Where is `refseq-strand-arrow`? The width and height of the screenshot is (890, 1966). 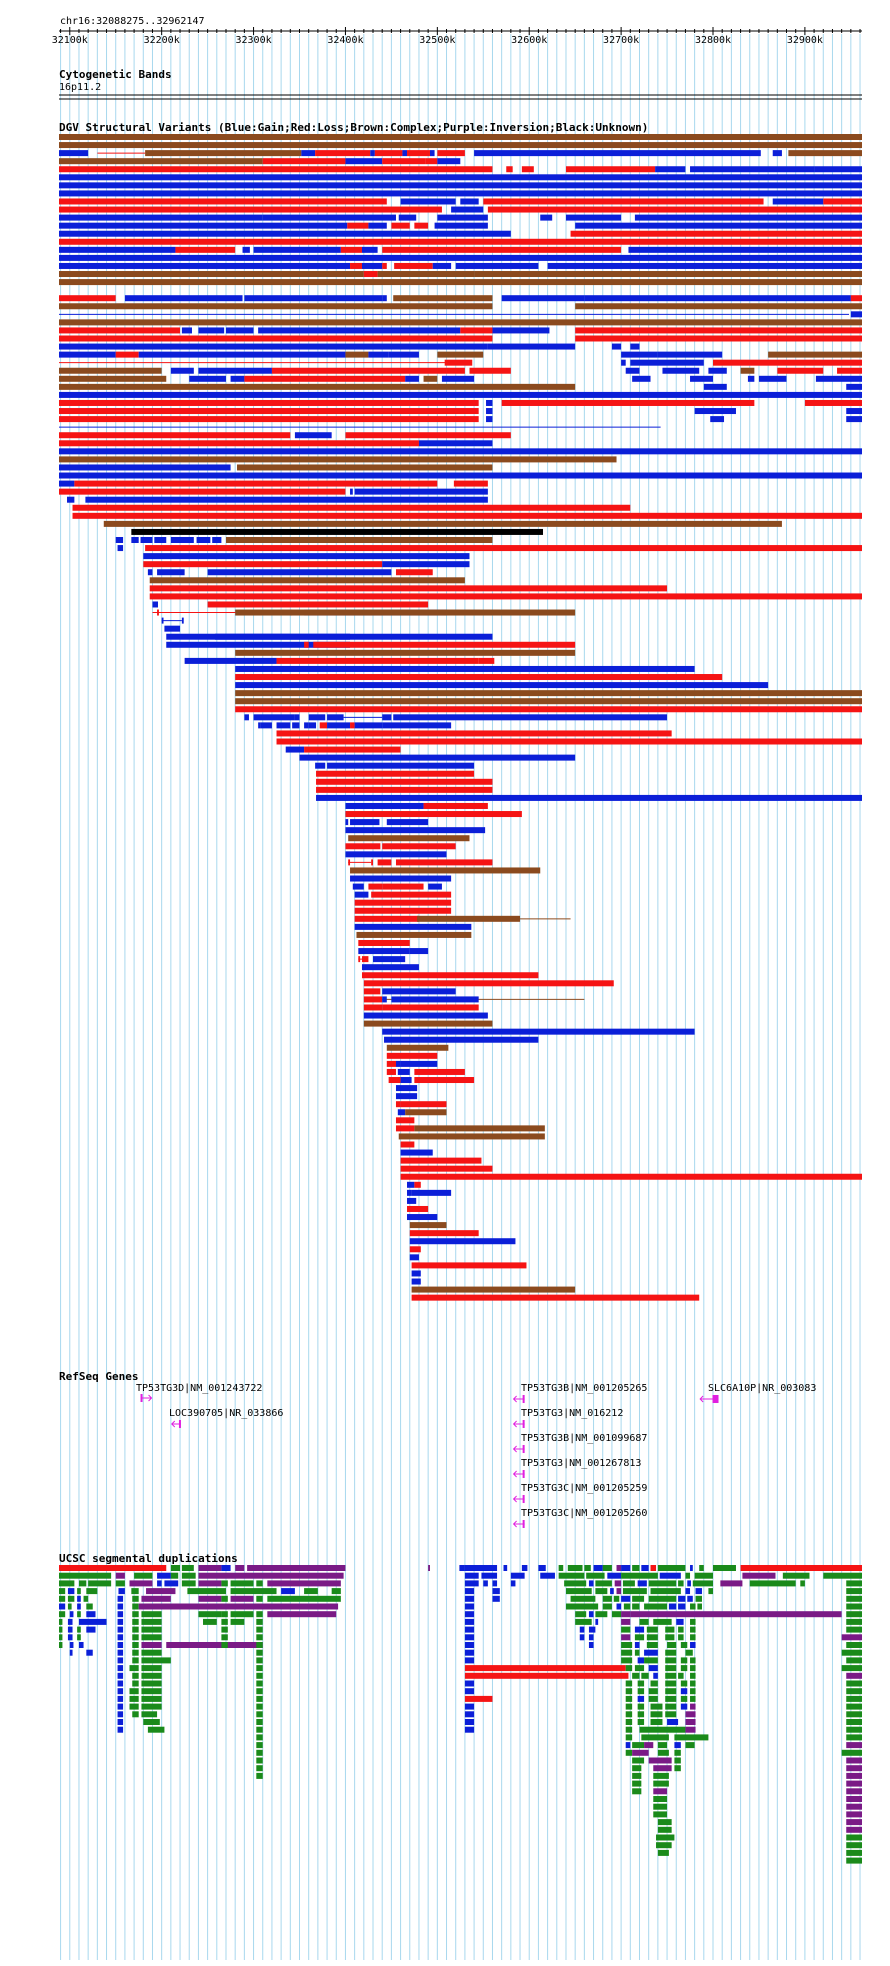 refseq-strand-arrow is located at coordinates (514, 1524).